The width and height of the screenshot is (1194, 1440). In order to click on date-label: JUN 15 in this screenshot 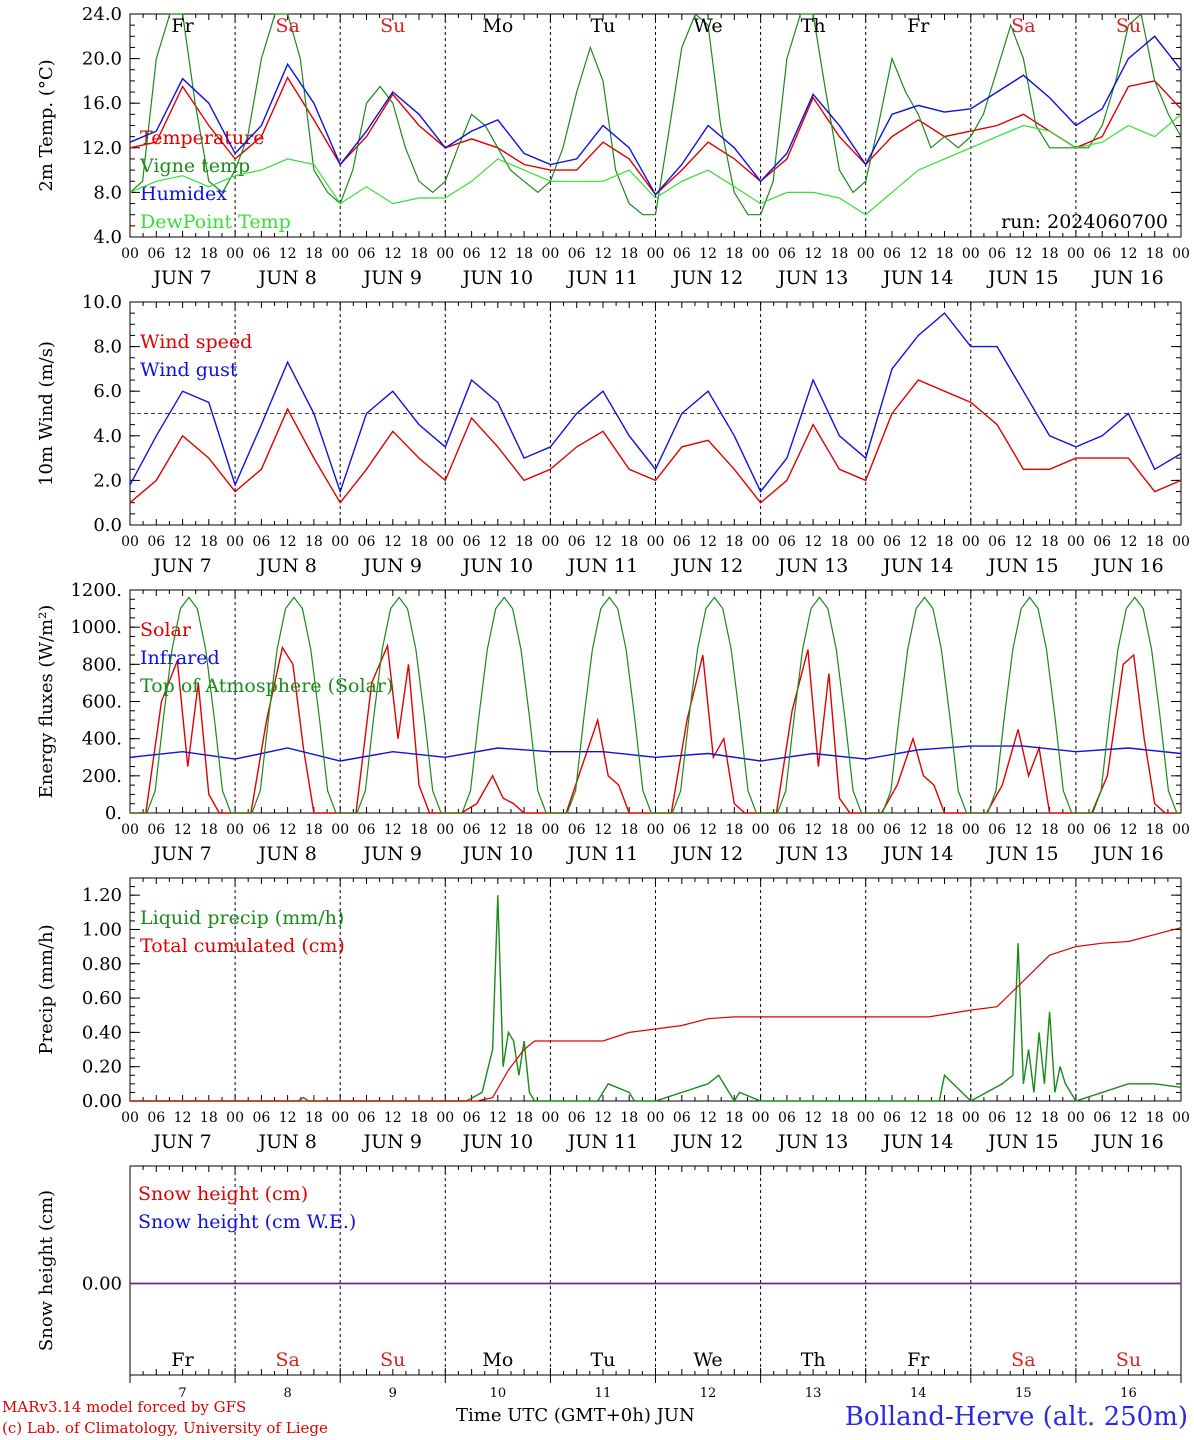, I will do `click(1022, 278)`.